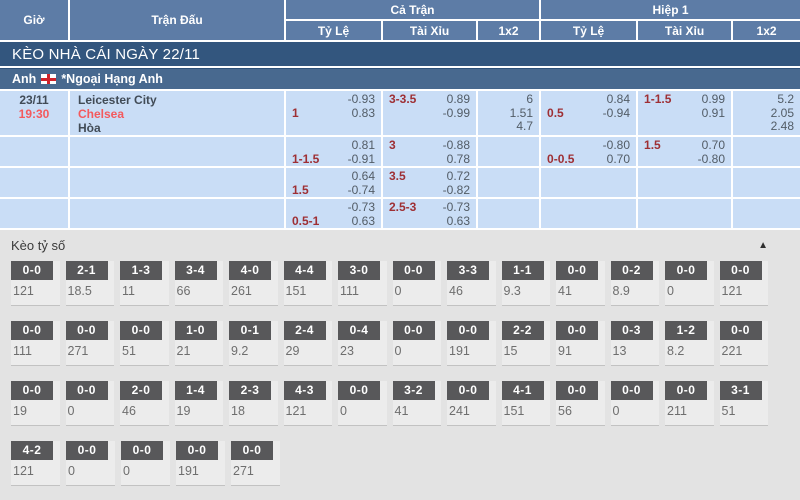  I want to click on score-tile: 0-0 51, so click(144, 343).